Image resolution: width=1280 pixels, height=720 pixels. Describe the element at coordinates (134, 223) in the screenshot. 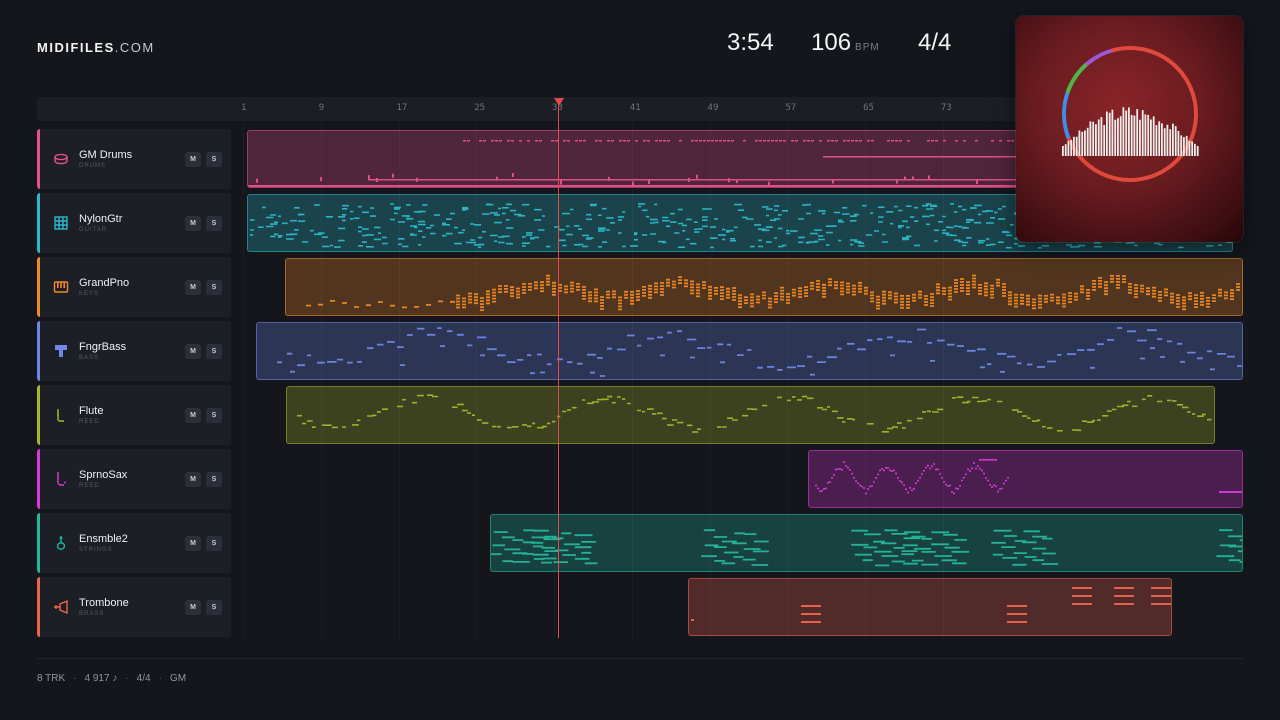

I see `track-header: NylonGtr GUITAR M S` at that location.